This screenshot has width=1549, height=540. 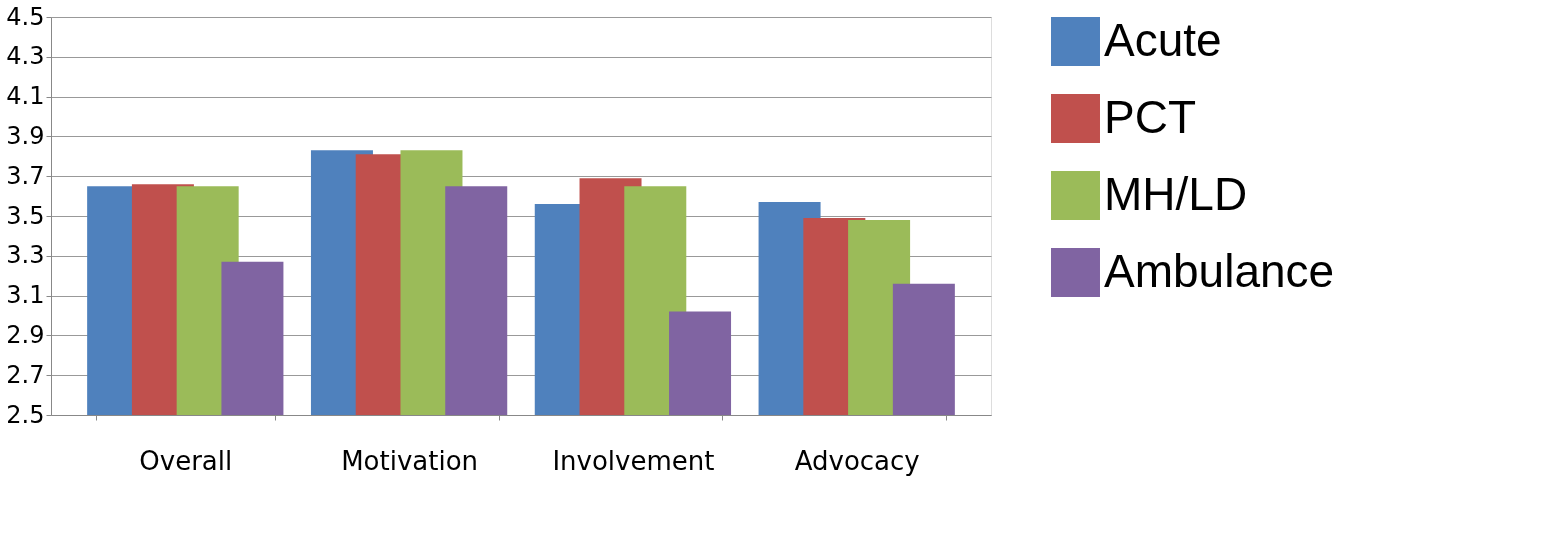 I want to click on y-tick-label: 3.5, so click(x=25, y=215).